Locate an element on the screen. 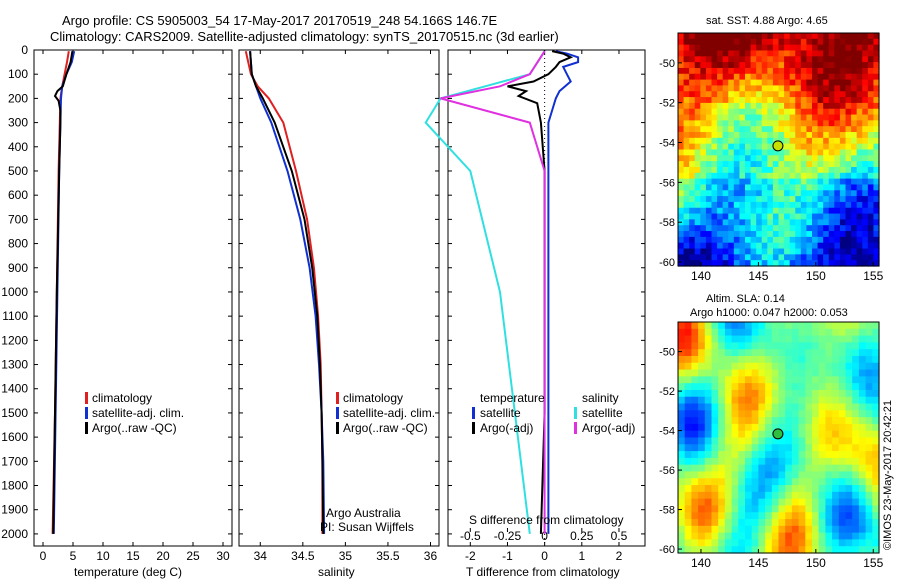  sst-heatmap-cells is located at coordinates (779, 150).